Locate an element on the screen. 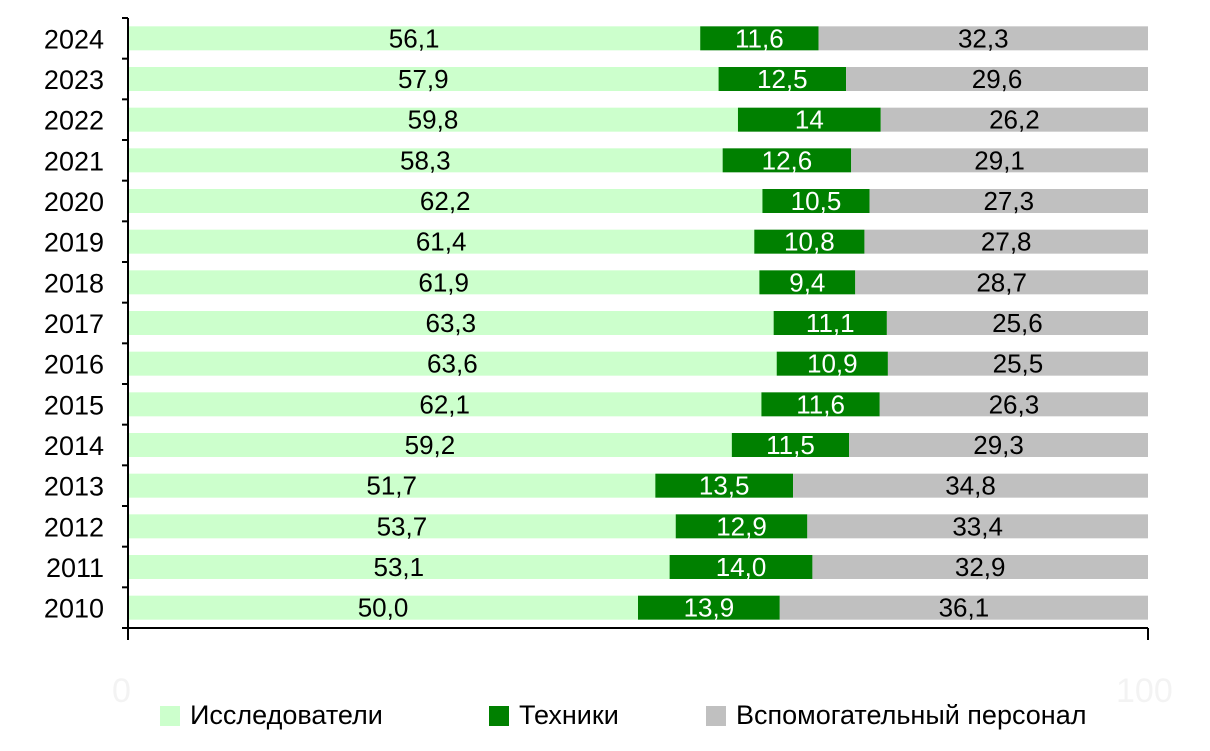 This screenshot has width=1210, height=751. legend-item-support-staff: Вспомогательный персонал is located at coordinates (896, 715).